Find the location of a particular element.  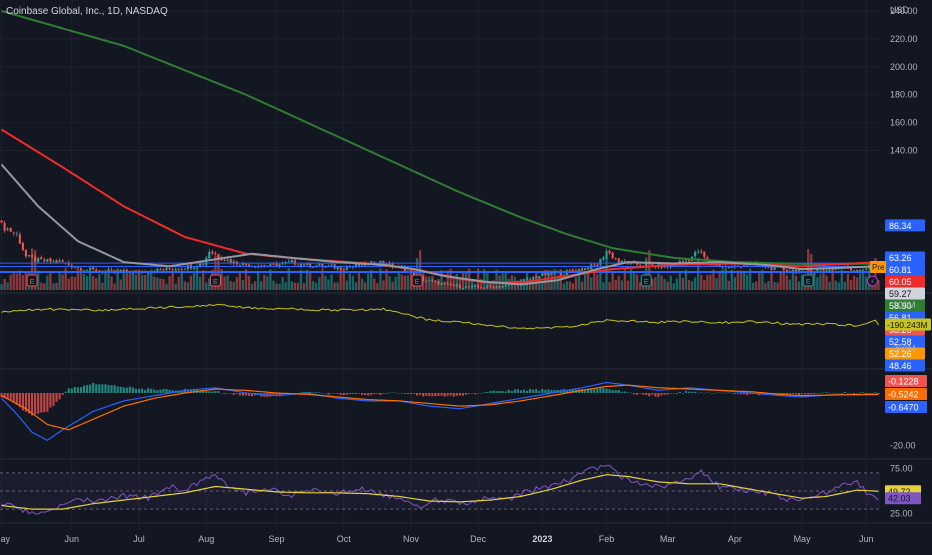

axis-unit-label: USD is located at coordinates (900, 10).